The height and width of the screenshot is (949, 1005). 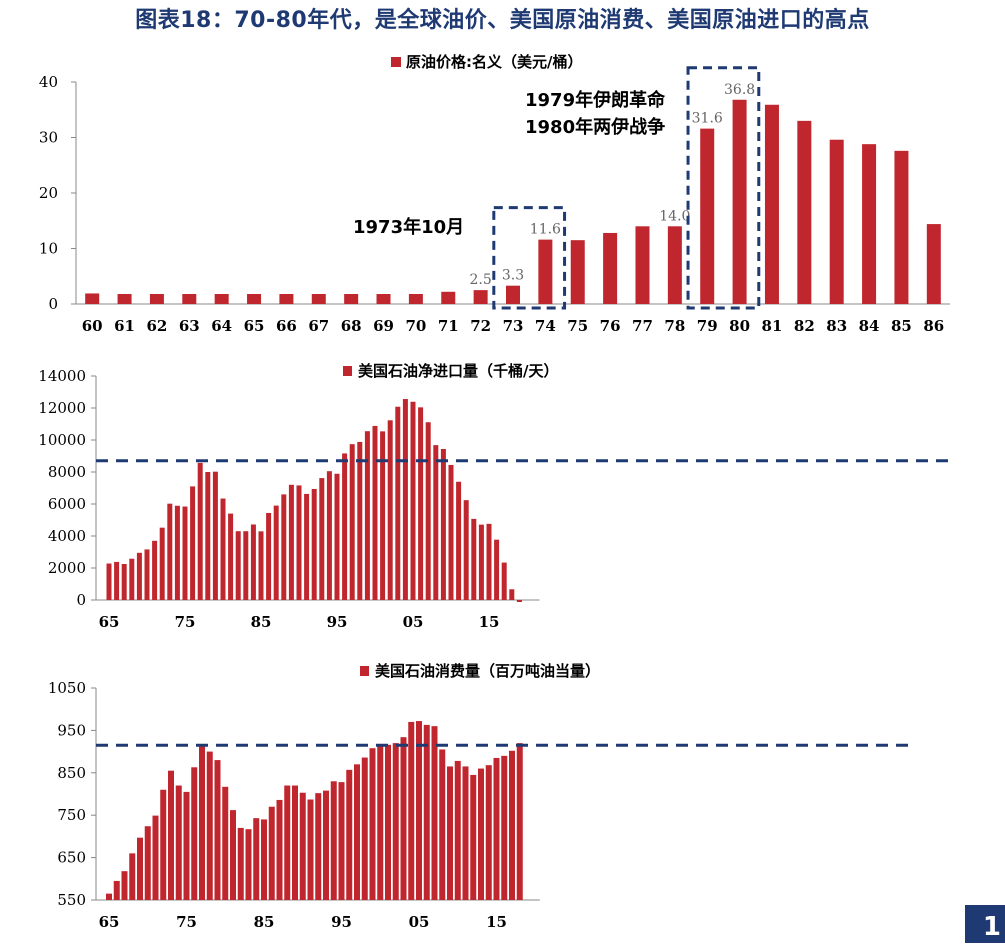 I want to click on x-tick-label: 86, so click(x=933, y=326).